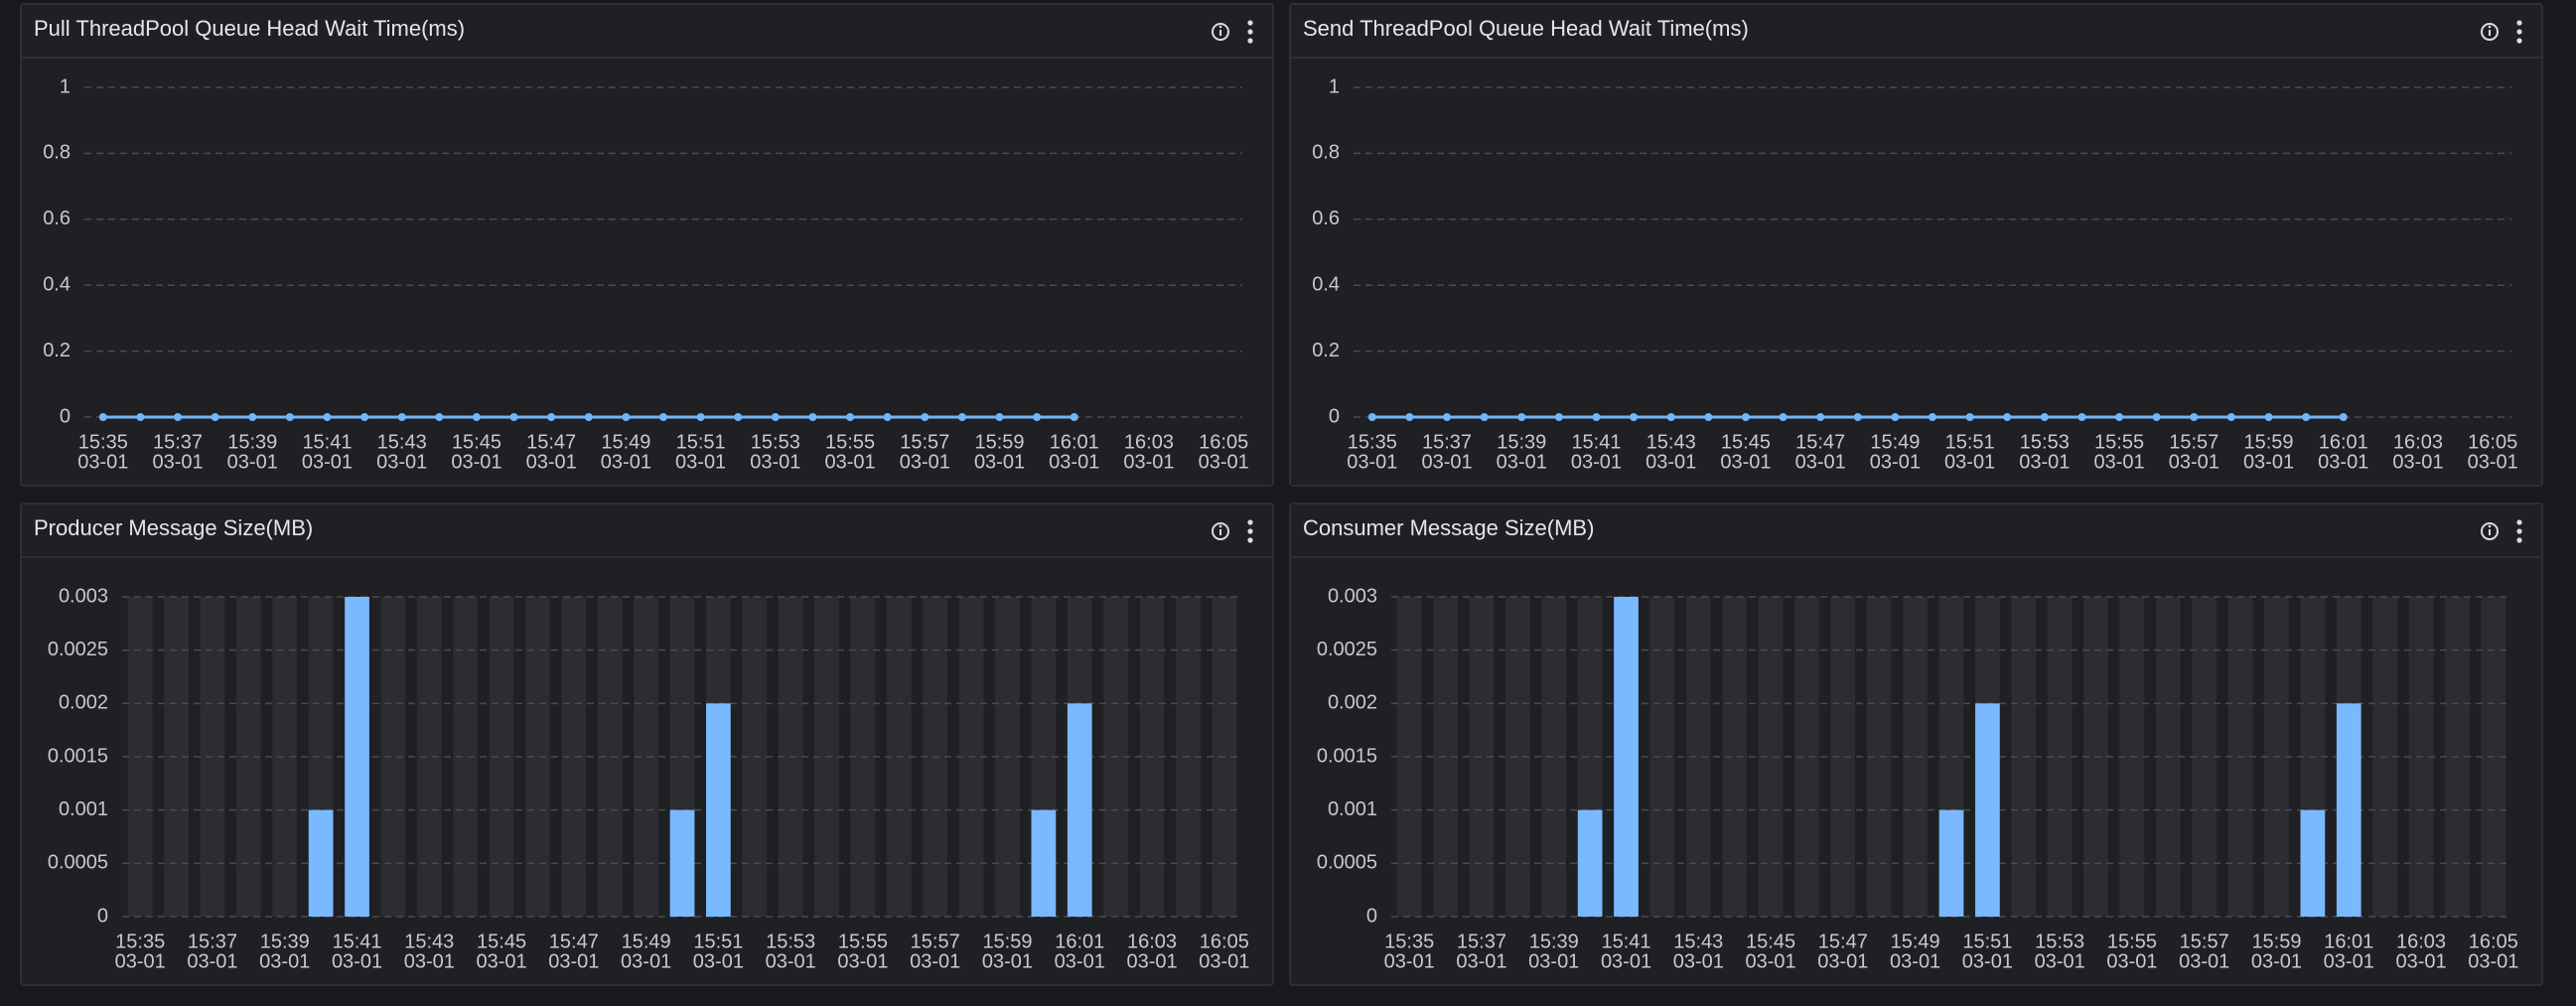 The width and height of the screenshot is (2576, 1006). Describe the element at coordinates (252, 442) in the screenshot. I see `x-tick-label: 15:39` at that location.